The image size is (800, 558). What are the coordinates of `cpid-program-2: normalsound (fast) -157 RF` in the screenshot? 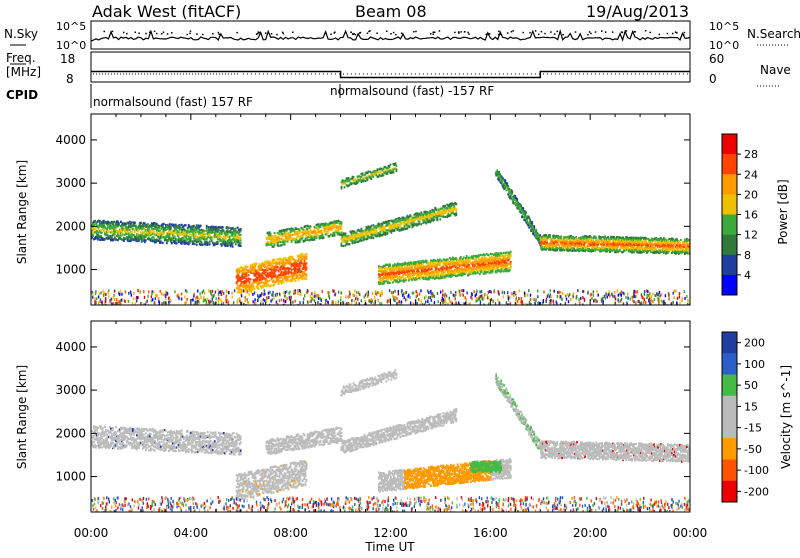 It's located at (412, 91).